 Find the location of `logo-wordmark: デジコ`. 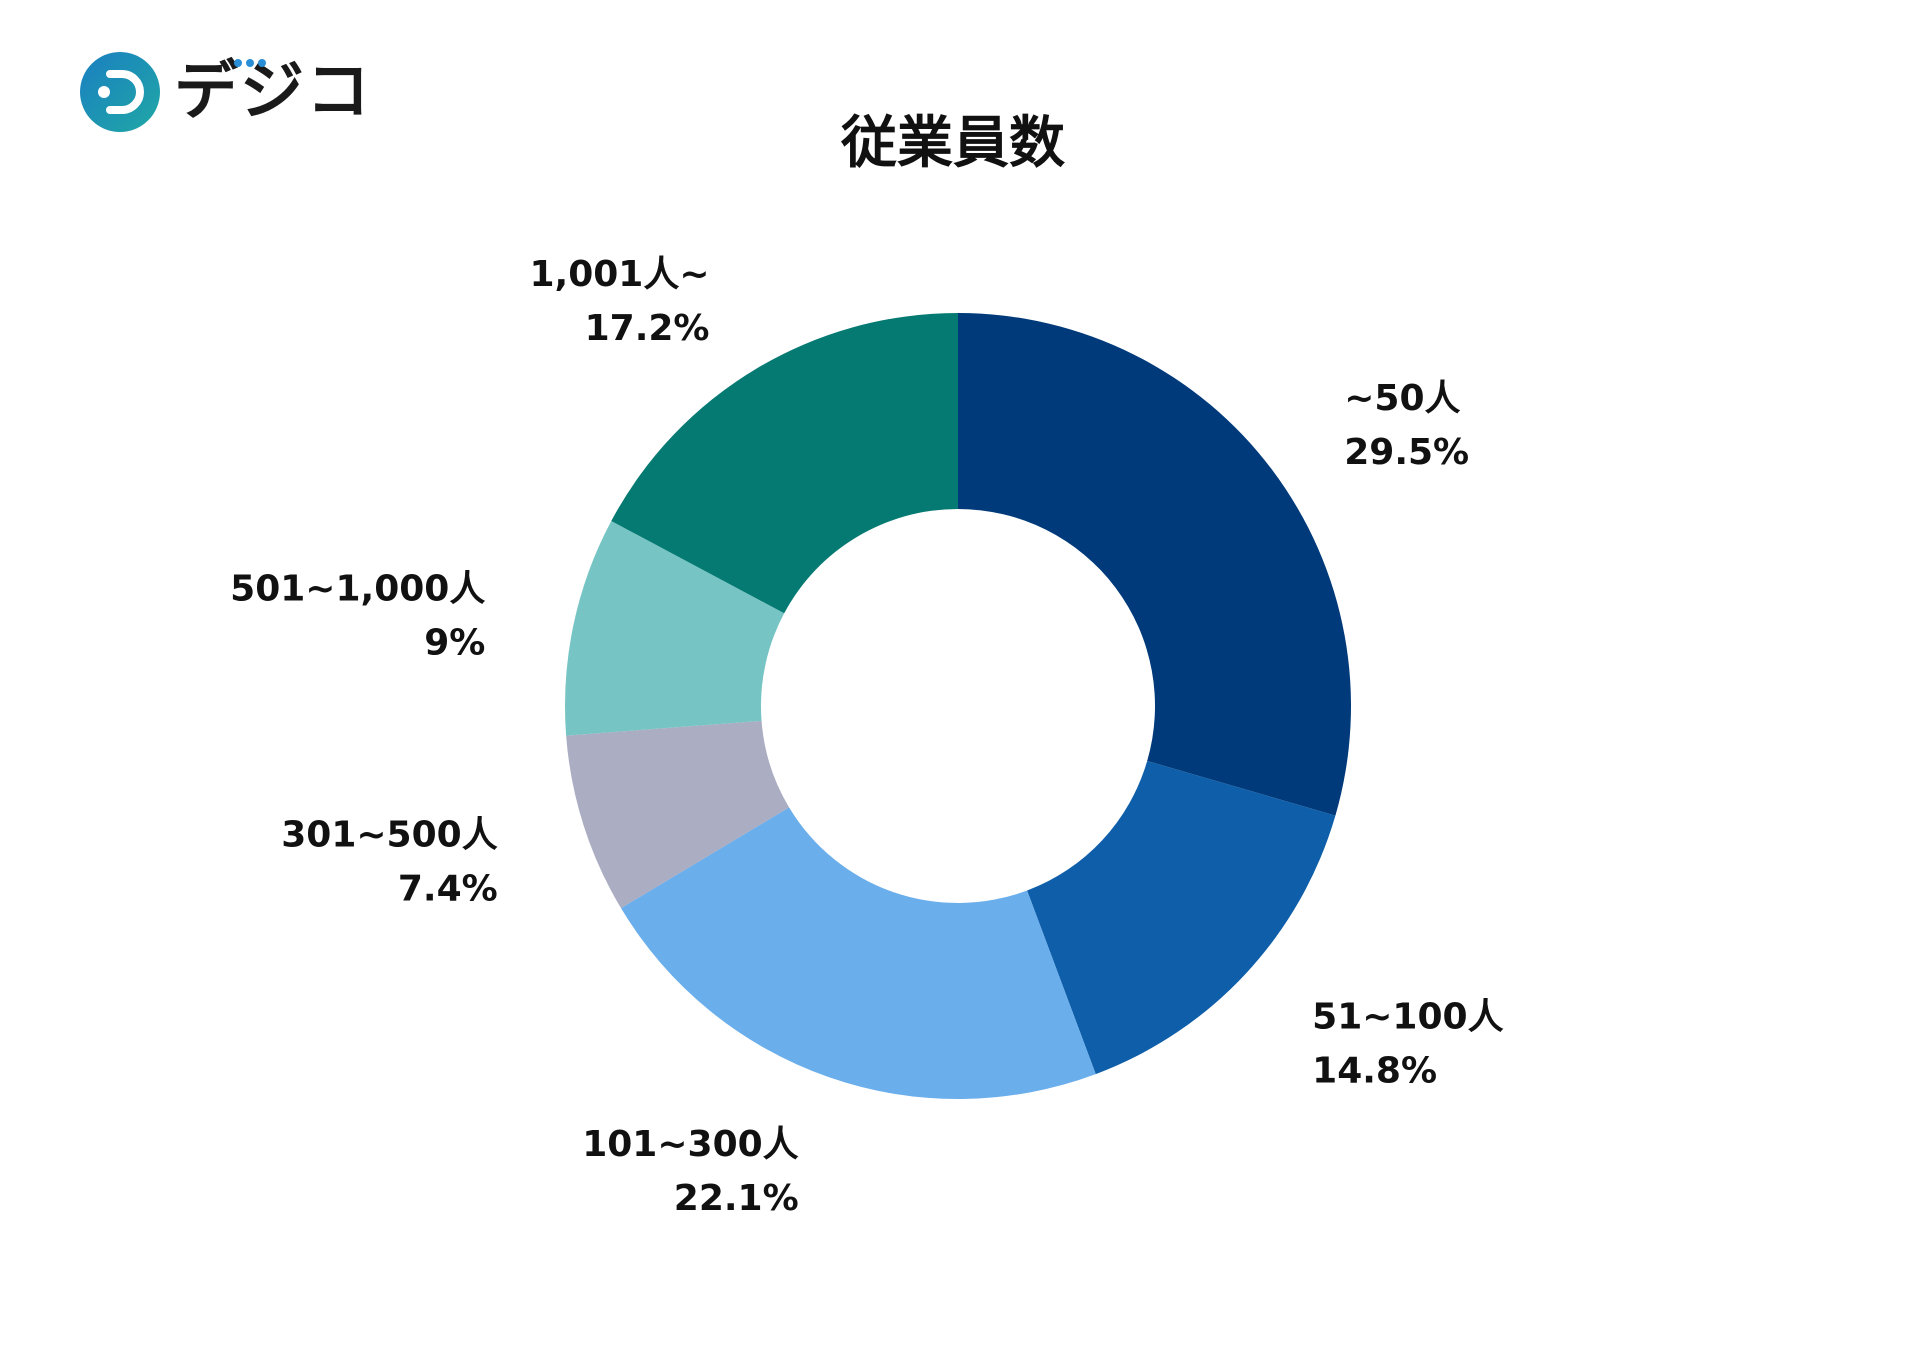

logo-wordmark: デジコ is located at coordinates (273, 92).